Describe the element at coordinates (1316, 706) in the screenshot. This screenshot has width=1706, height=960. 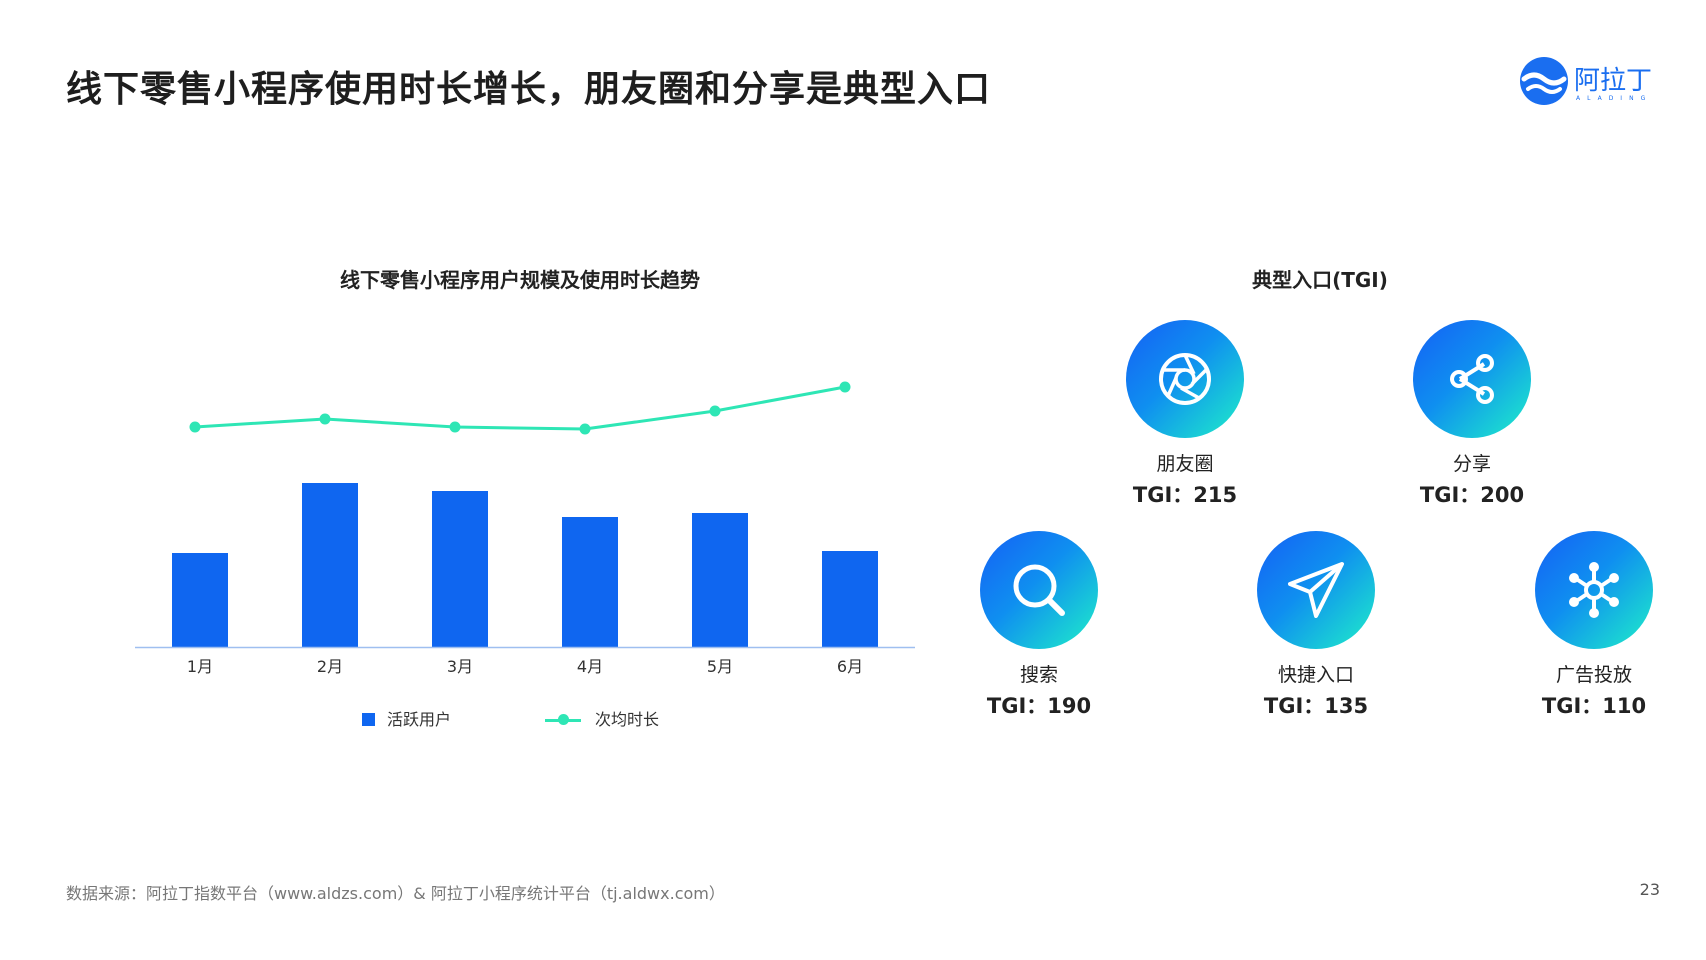
I see `entry-tgi: TGI：135` at that location.